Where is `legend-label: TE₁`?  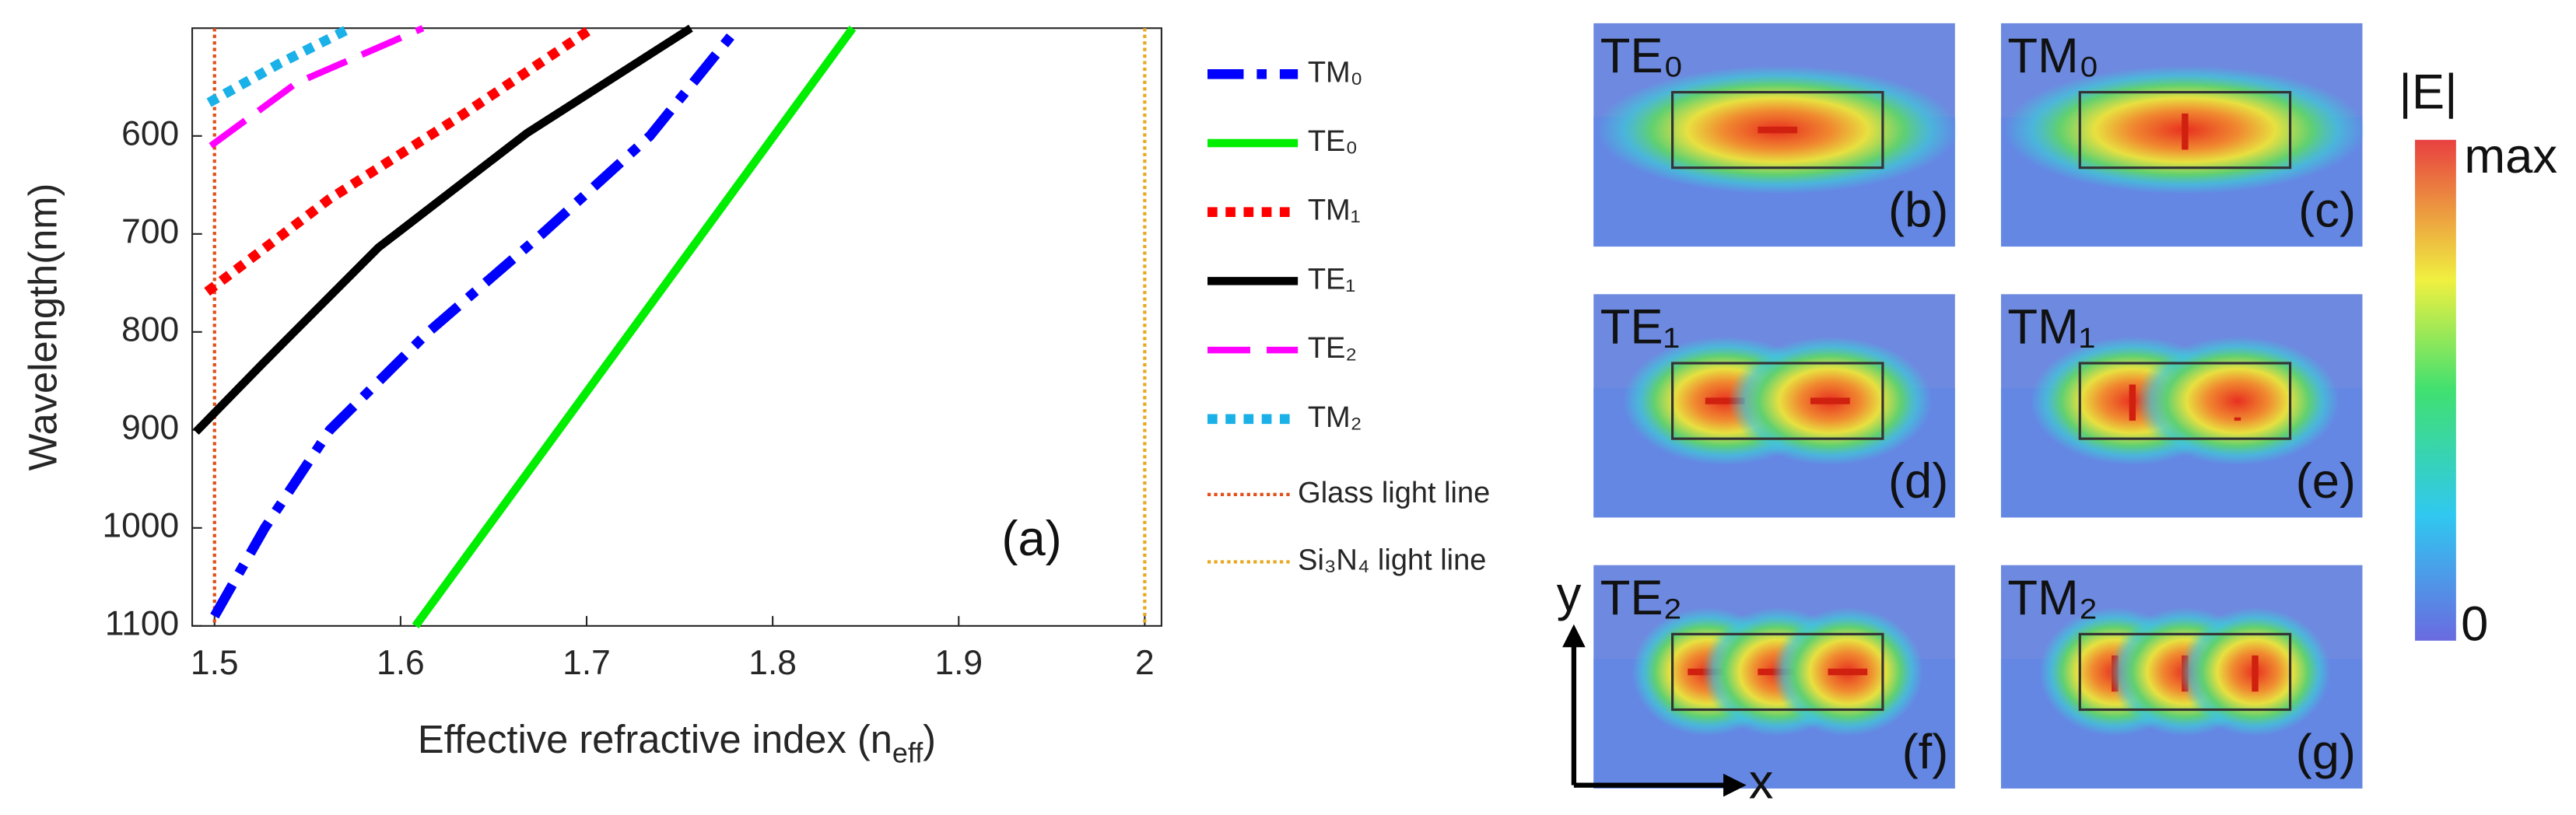
legend-label: TE₁ is located at coordinates (1331, 279).